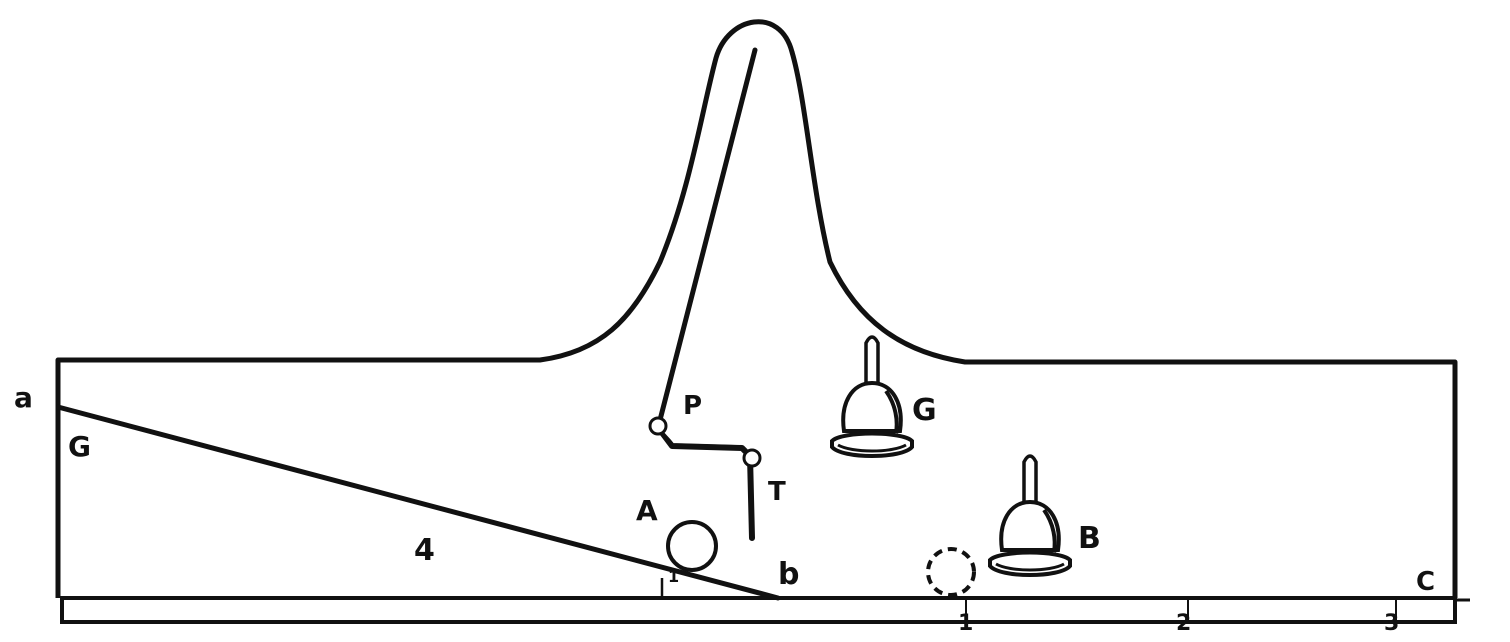  What do you see at coordinates (1391, 623) in the screenshot?
I see `scale-label-3: 3` at bounding box center [1391, 623].